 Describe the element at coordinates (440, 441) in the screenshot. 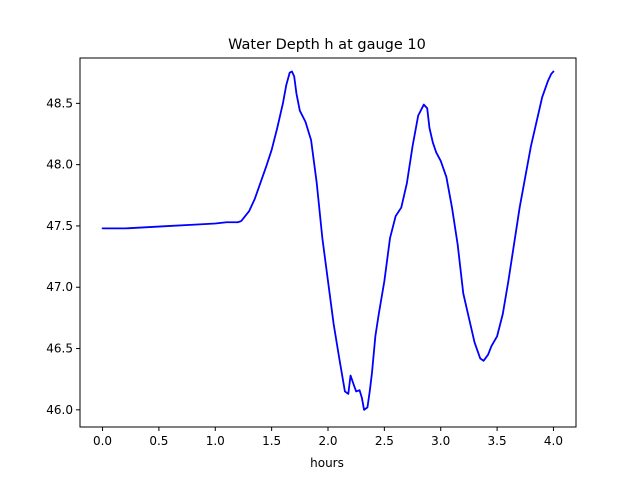

I see `x-tick-label: 3.0` at that location.